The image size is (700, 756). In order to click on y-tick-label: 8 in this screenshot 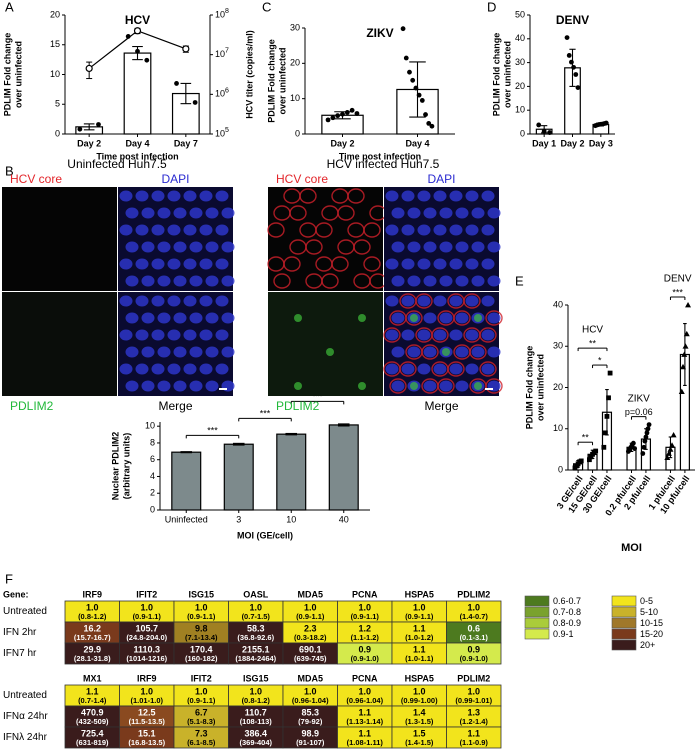, I will do `click(152, 442)`.